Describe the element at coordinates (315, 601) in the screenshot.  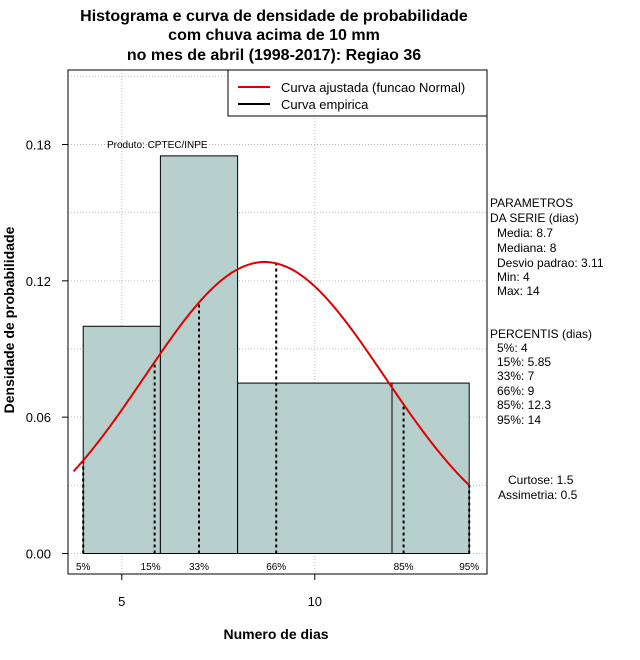
I see `x-tick-label: 10` at that location.